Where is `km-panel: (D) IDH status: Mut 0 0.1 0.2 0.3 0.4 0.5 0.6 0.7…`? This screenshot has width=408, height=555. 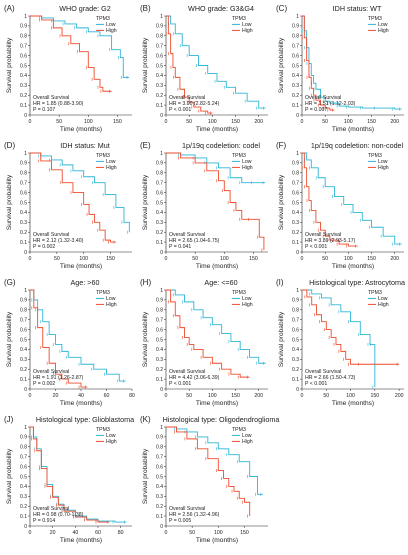
km-panel: (D) IDH status: Mut 0 0.1 0.2 0.3 0.4 0.5 0.6 0.7… is located at coordinates (68, 205).